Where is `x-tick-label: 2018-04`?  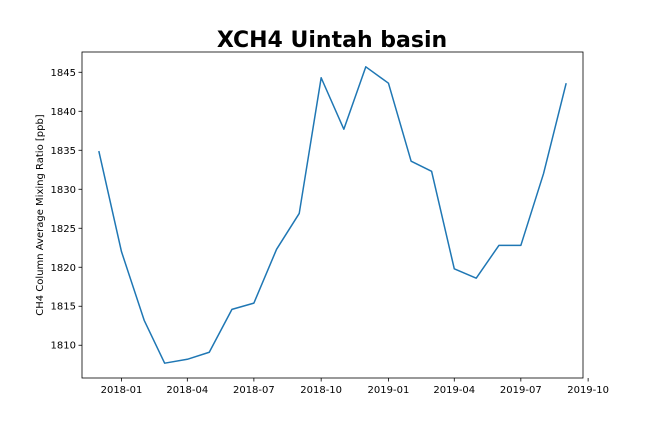
x-tick-label: 2018-04 is located at coordinates (187, 390).